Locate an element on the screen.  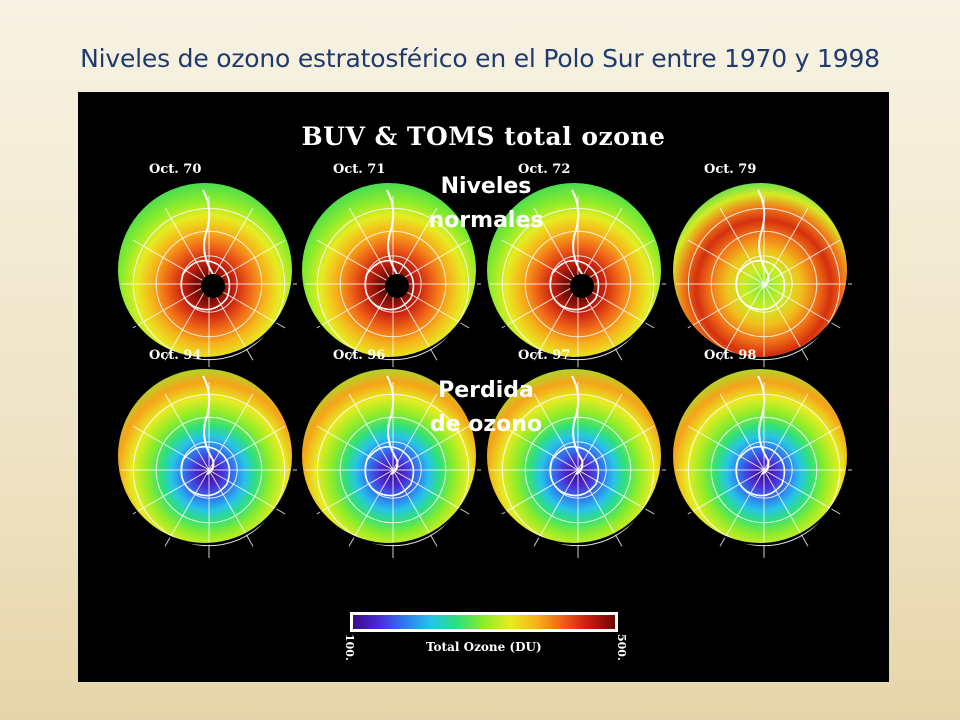
overlay-loss-line2: de ozono is located at coordinates (486, 424).